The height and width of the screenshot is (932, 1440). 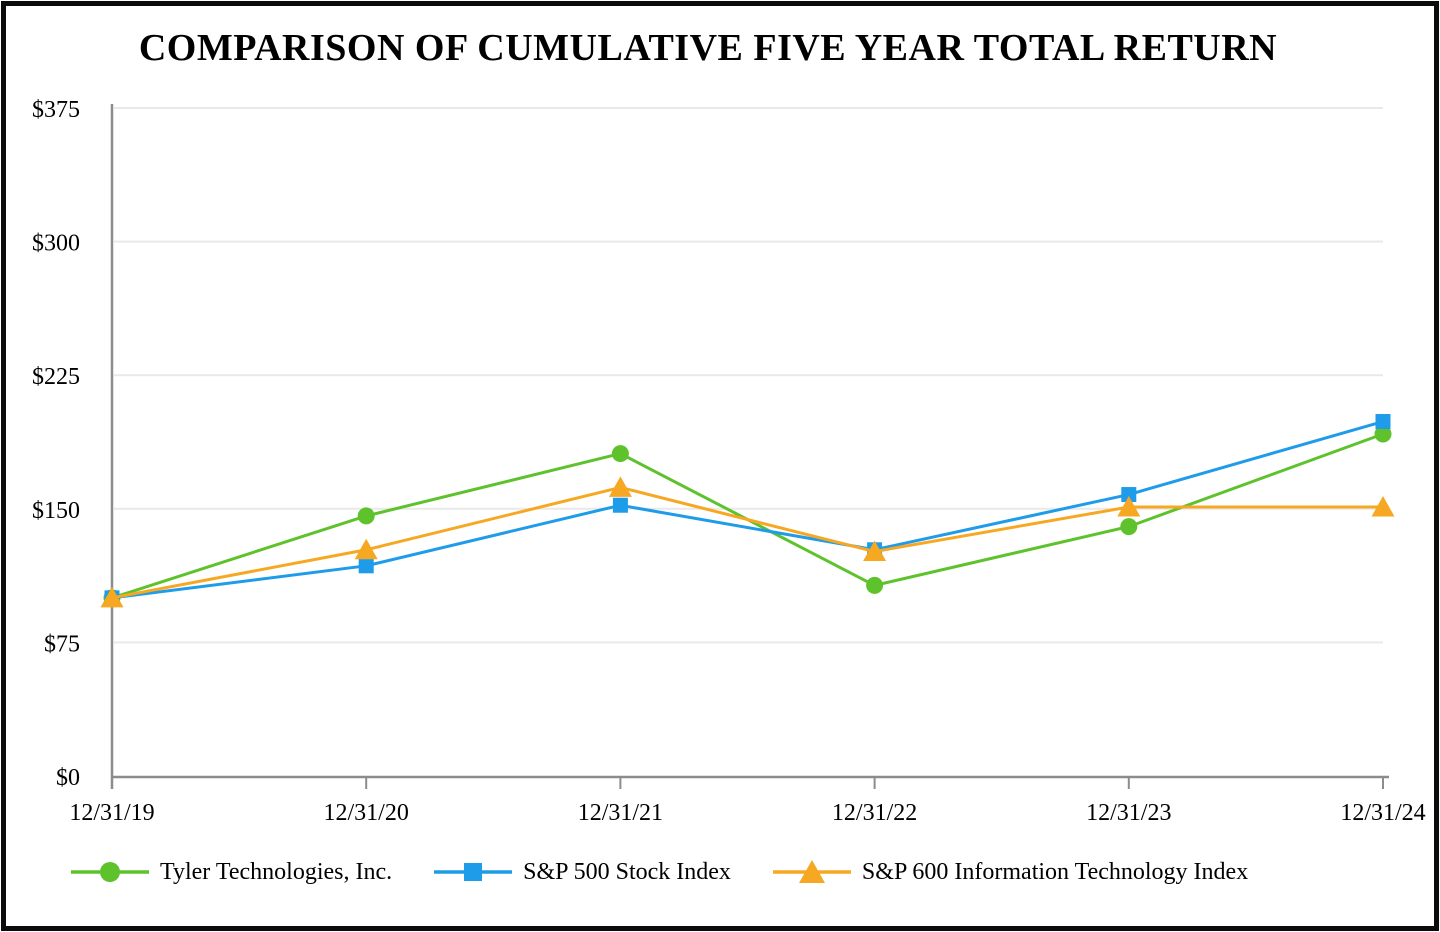 I want to click on legend-label: S&P 600 Information Technology Index, so click(x=1055, y=871).